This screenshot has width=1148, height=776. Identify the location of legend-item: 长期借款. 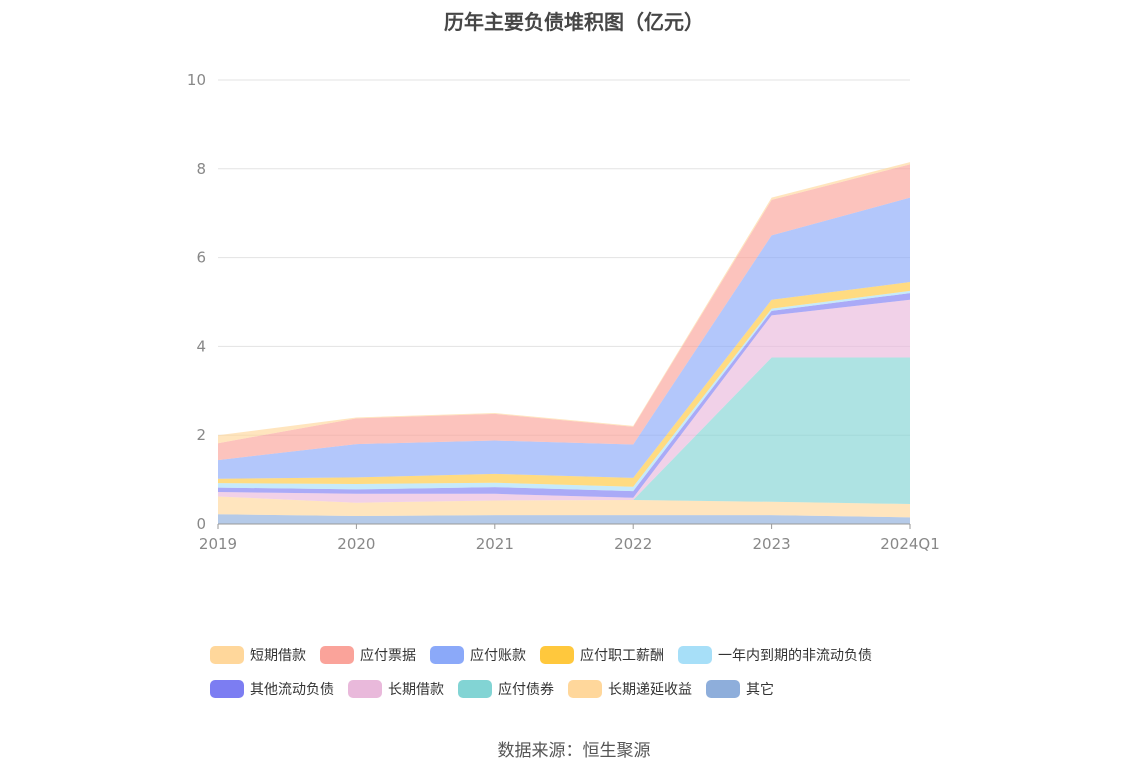
(396, 689).